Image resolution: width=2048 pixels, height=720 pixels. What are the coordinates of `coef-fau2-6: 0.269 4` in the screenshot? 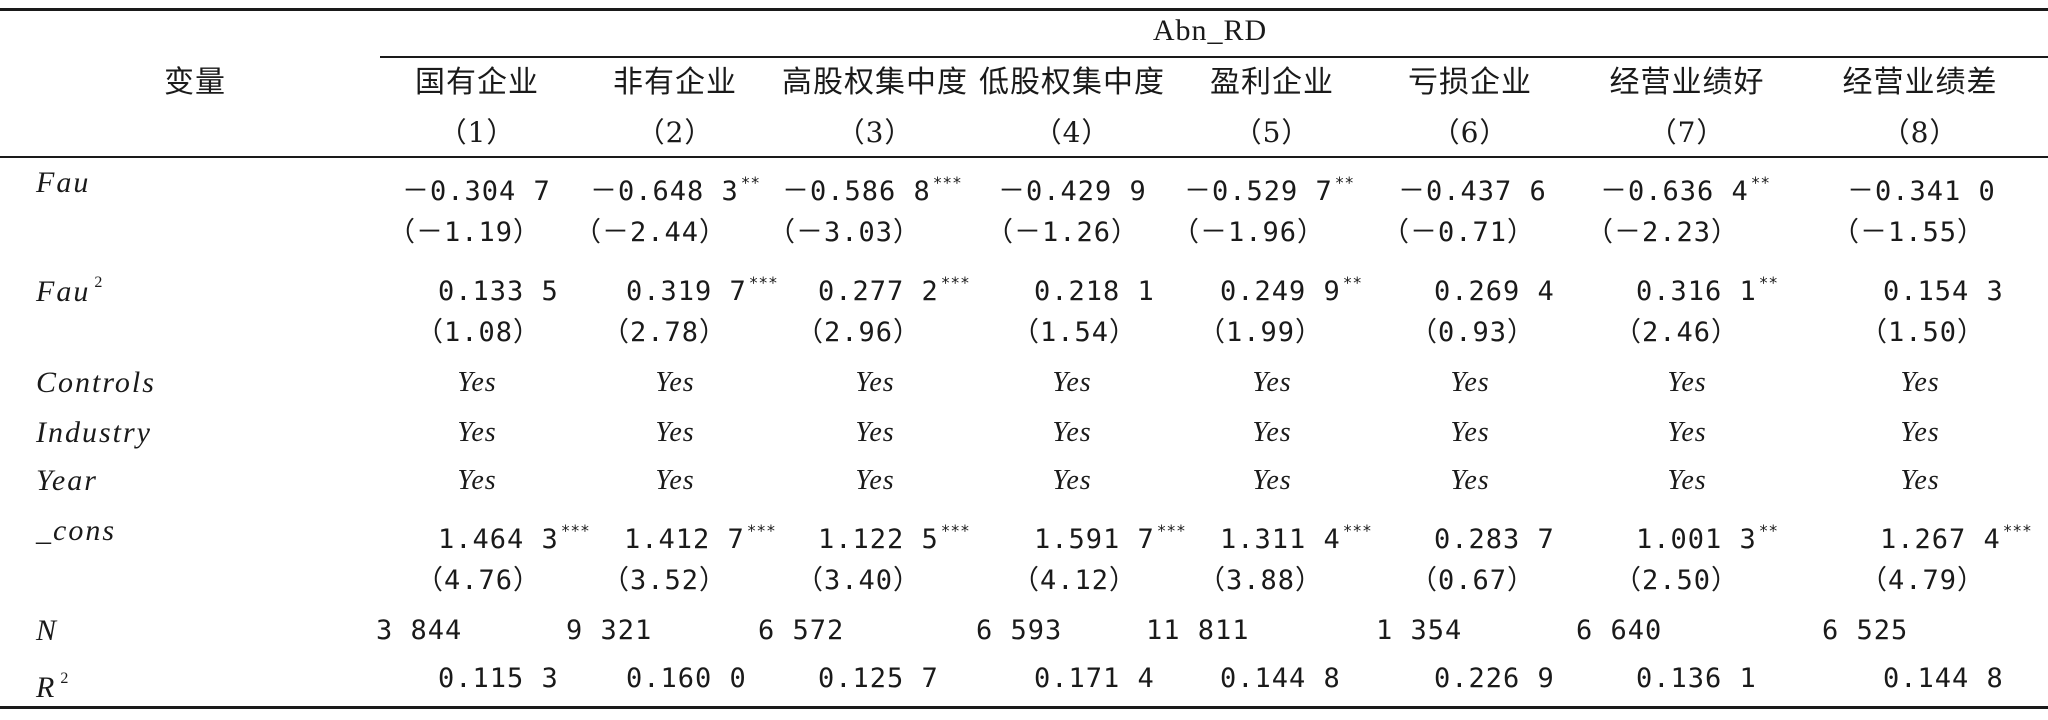 It's located at (1494, 291).